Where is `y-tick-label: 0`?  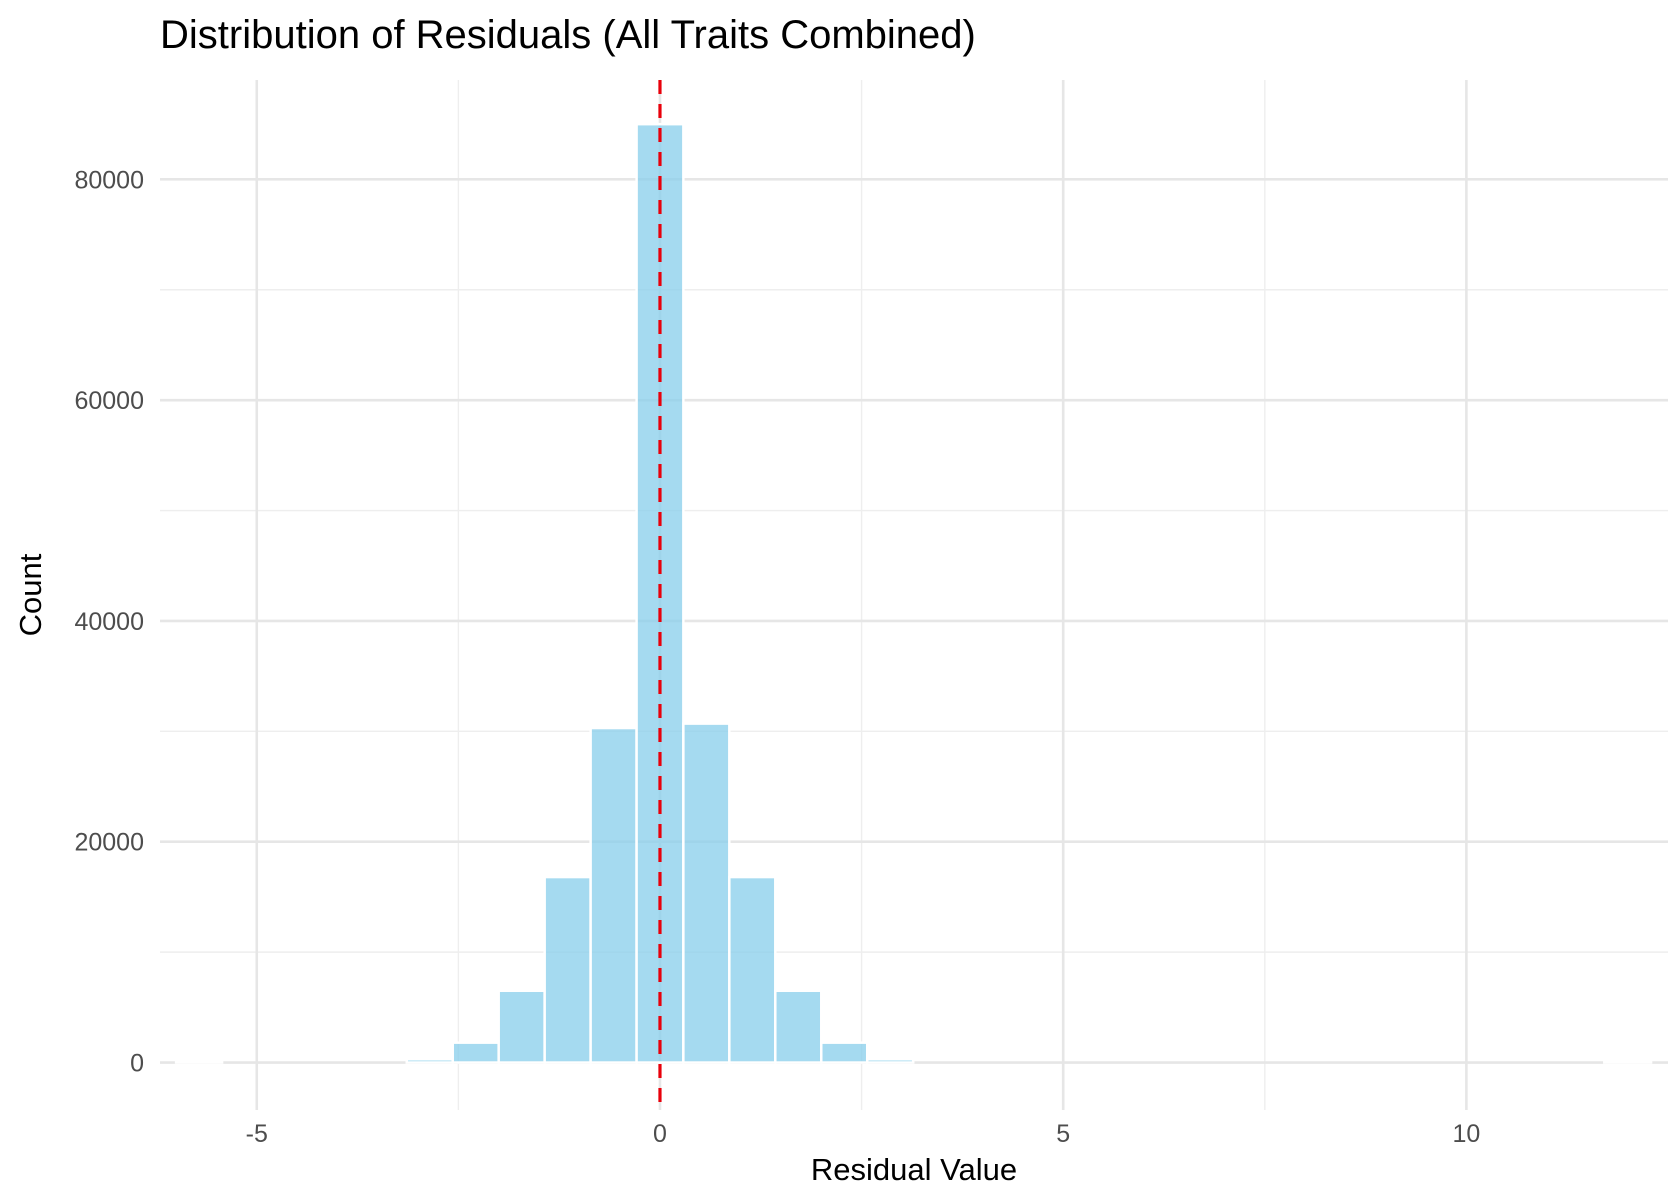
y-tick-label: 0 is located at coordinates (137, 1064).